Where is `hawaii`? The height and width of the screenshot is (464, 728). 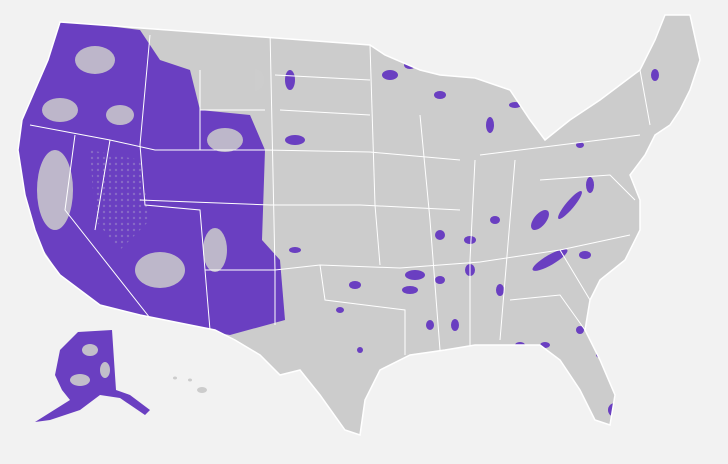
hawaii is located at coordinates (190, 384).